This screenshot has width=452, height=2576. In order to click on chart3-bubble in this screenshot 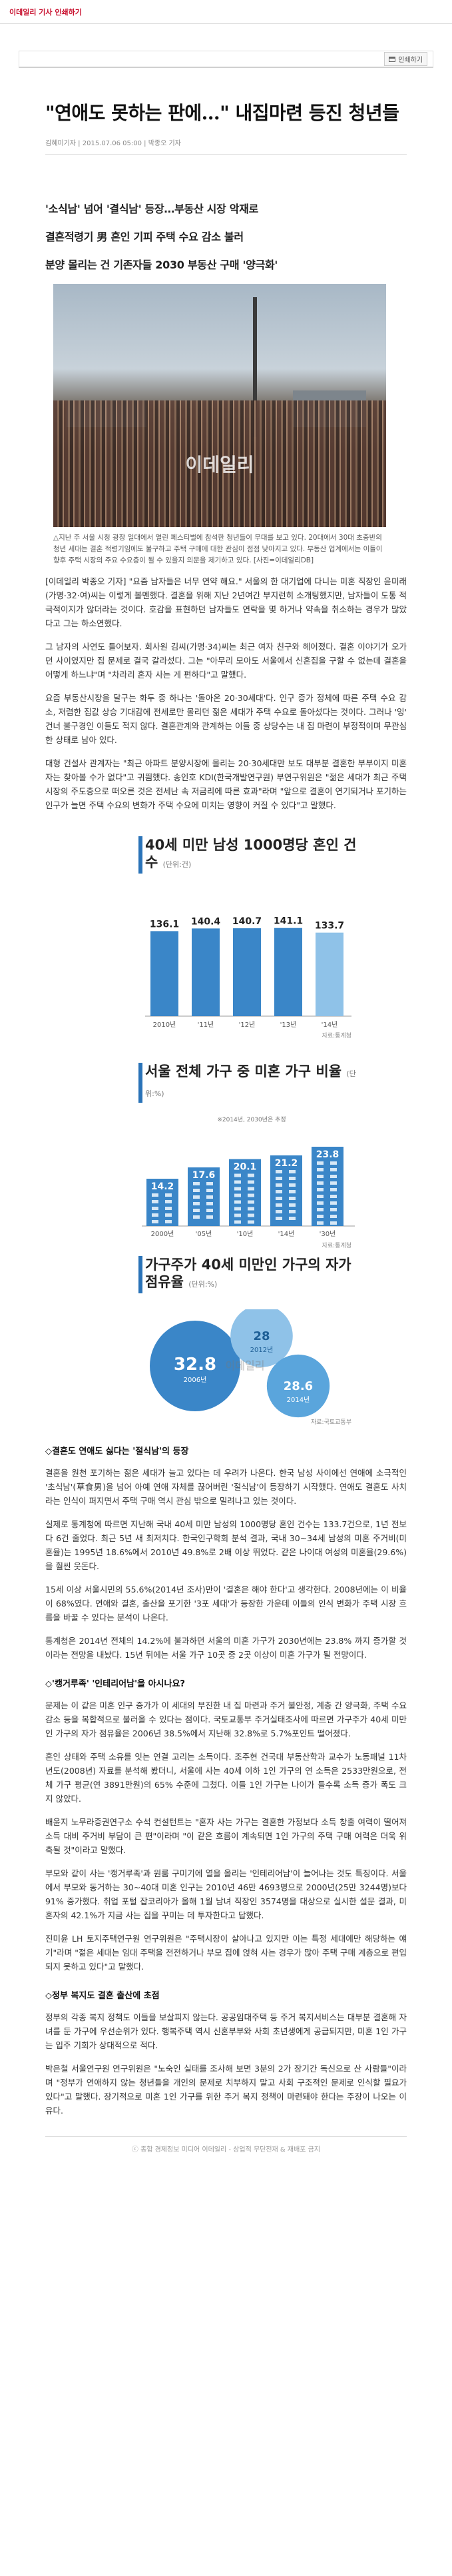, I will do `click(261, 1338)`.